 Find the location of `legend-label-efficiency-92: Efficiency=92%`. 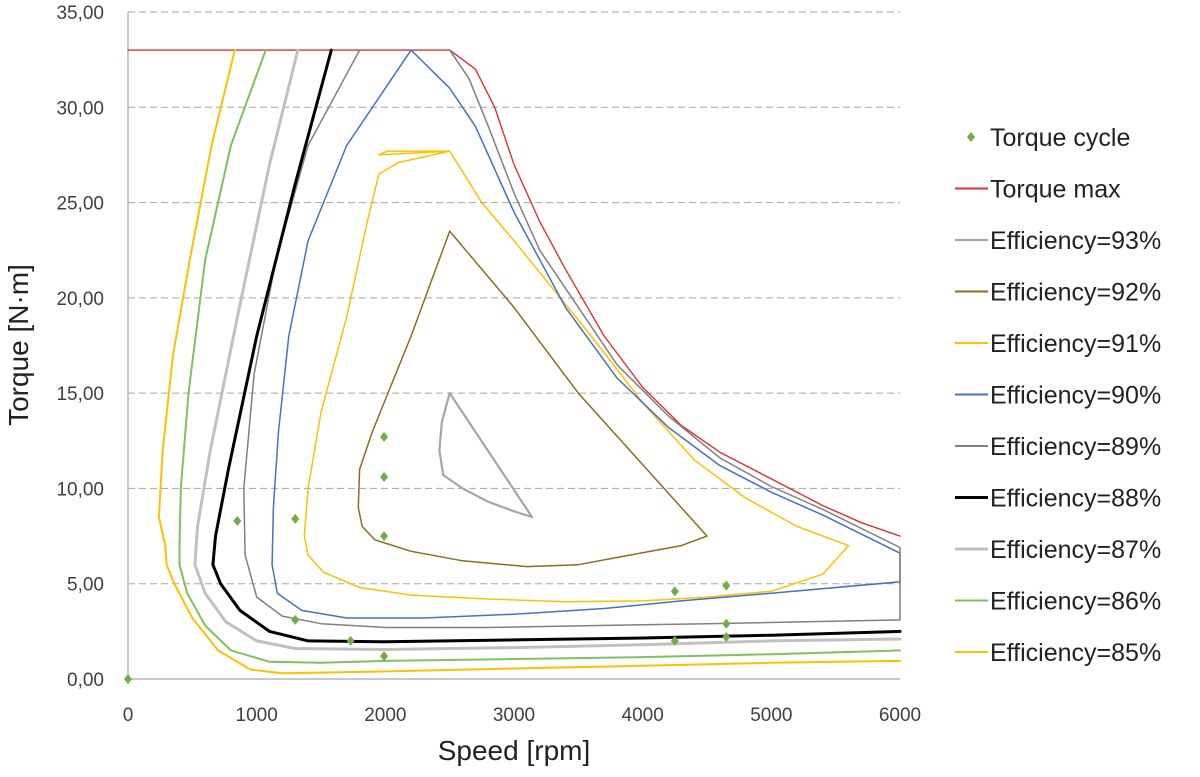

legend-label-efficiency-92: Efficiency=92% is located at coordinates (1075, 293).